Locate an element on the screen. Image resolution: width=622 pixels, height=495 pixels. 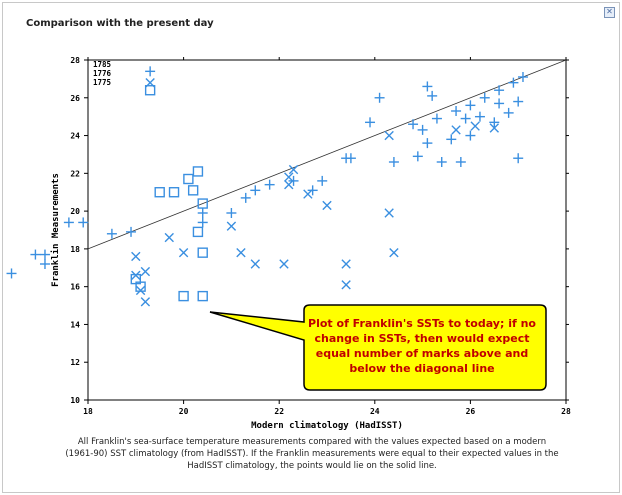
legend-label: 1775 is located at coordinates (102, 82).